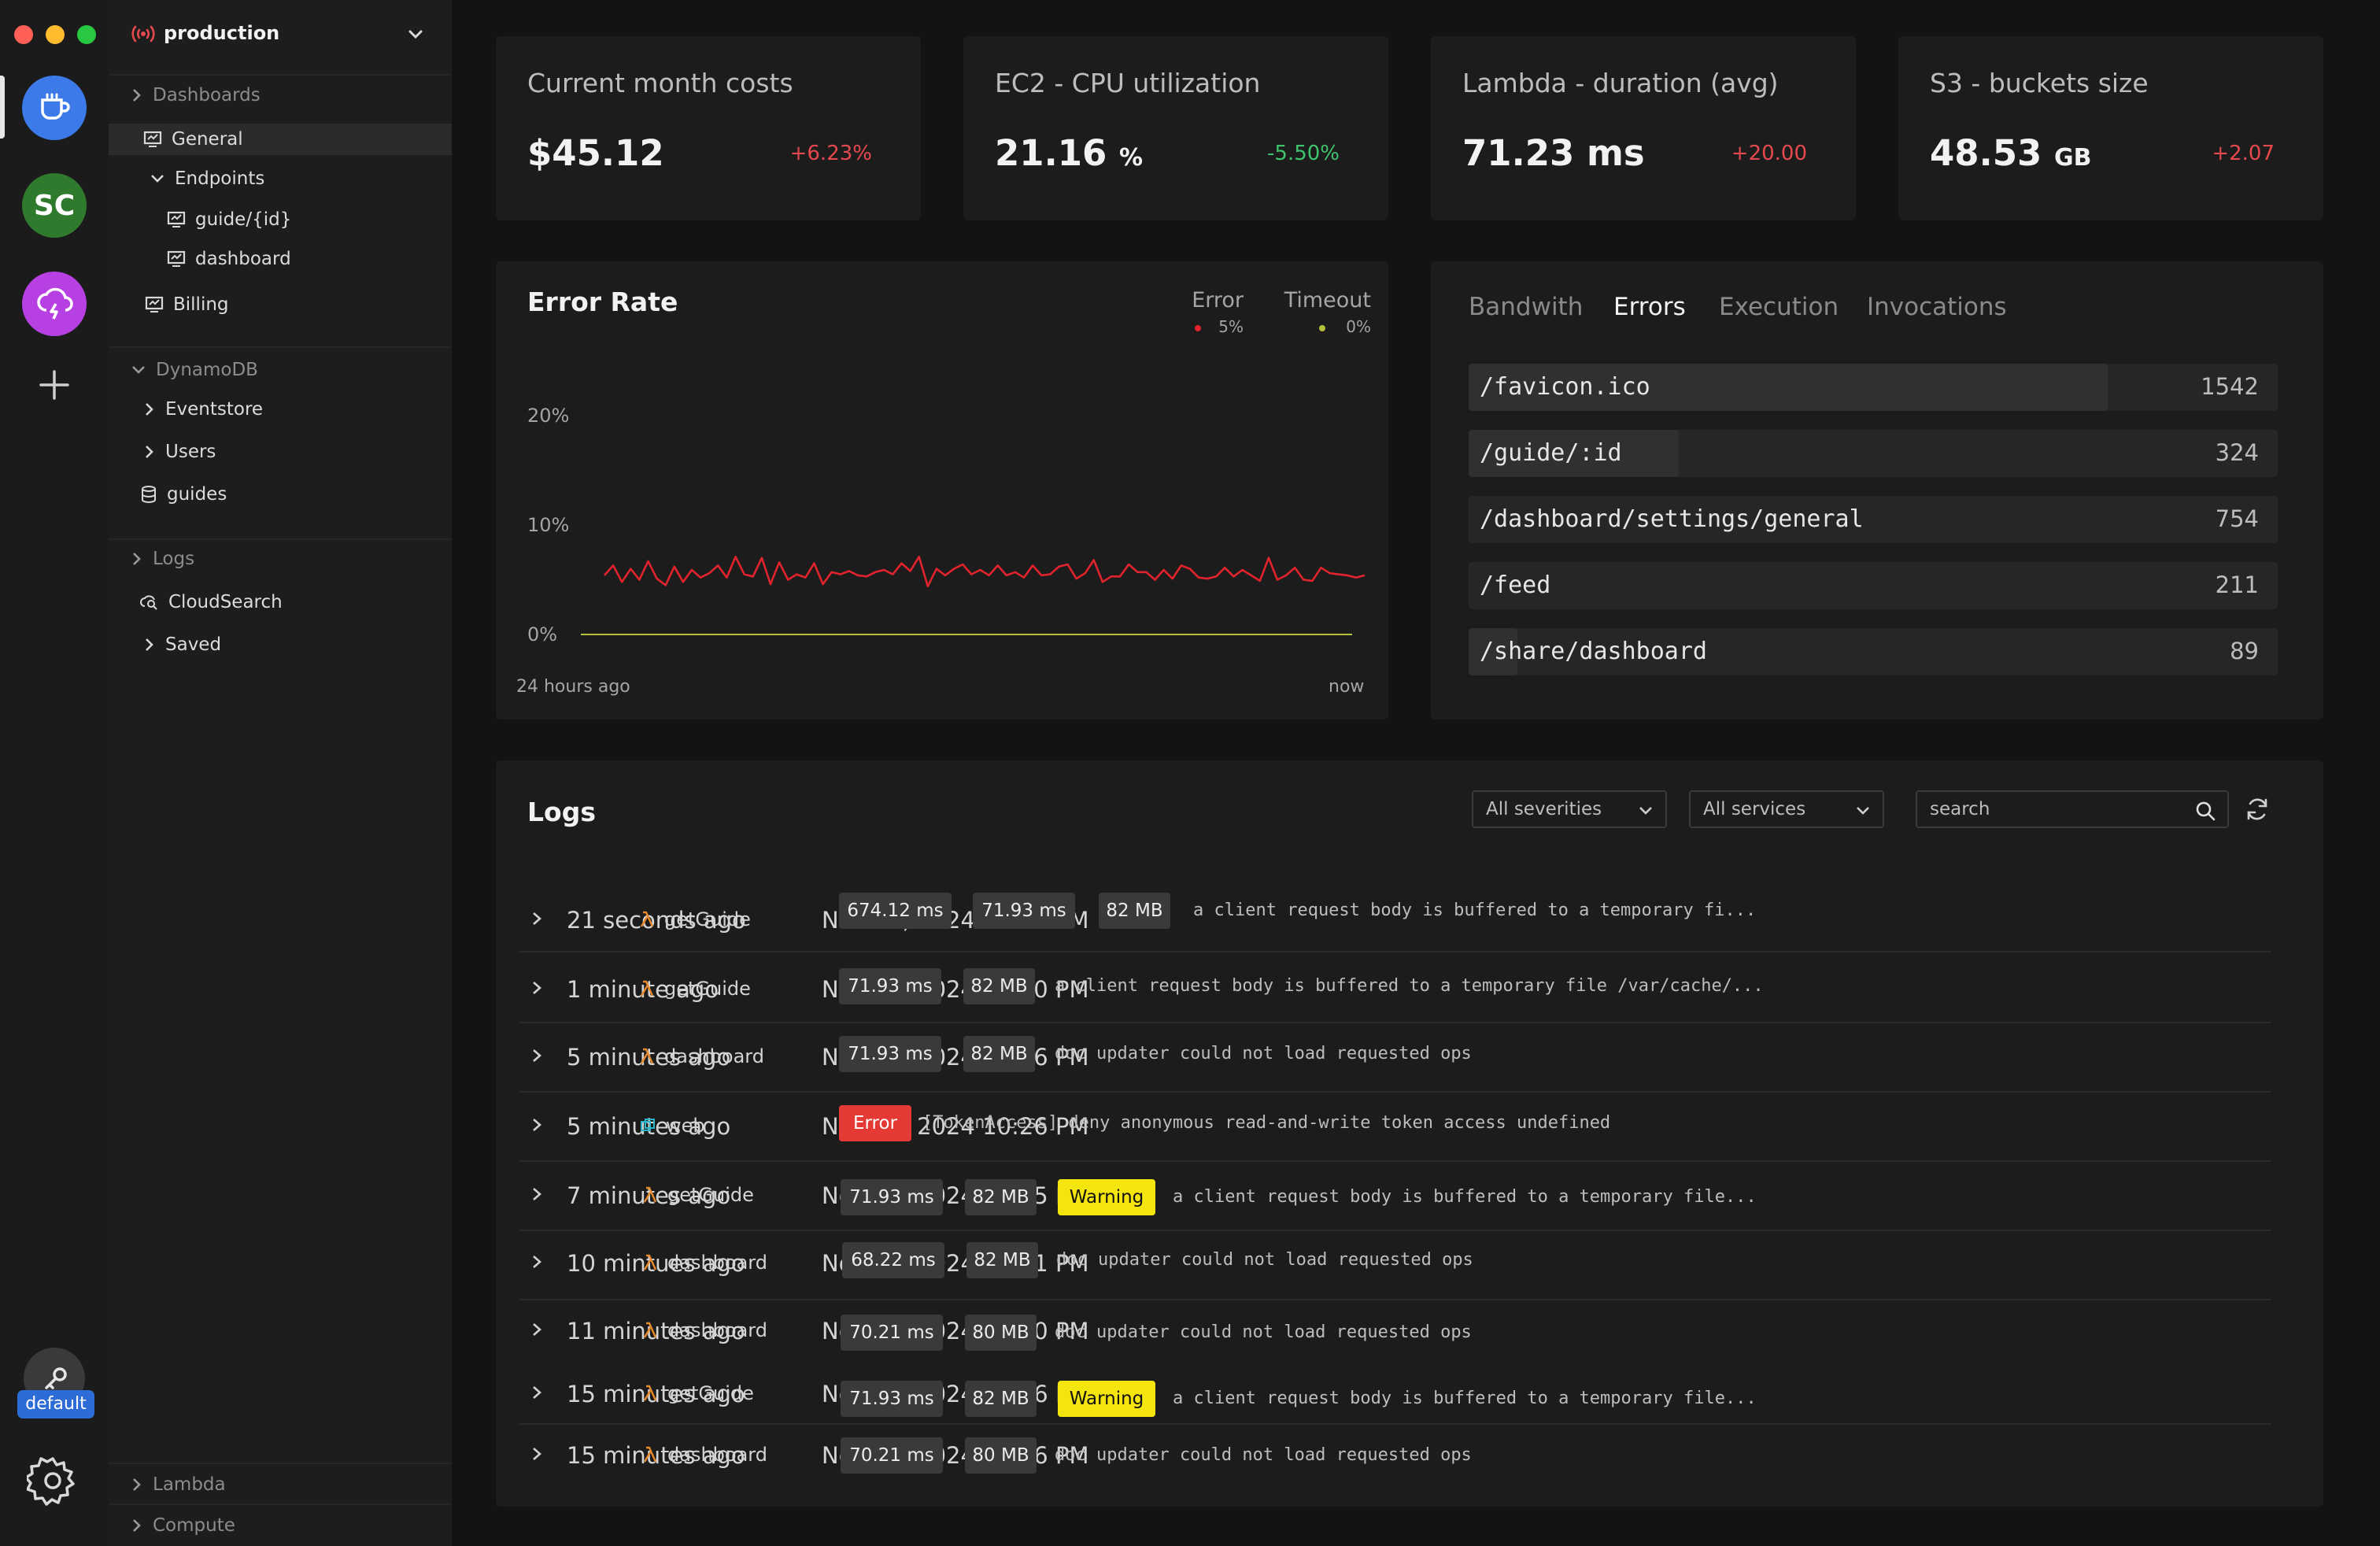 This screenshot has height=1546, width=2380. Describe the element at coordinates (2072, 809) in the screenshot. I see `search-field: search` at that location.